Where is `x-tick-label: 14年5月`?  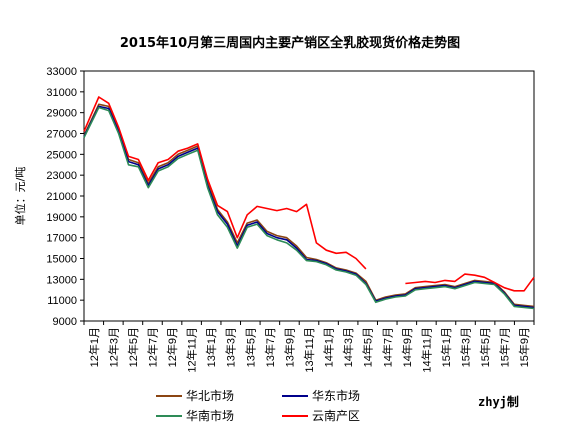
x-tick-label: 14年5月 is located at coordinates (368, 347).